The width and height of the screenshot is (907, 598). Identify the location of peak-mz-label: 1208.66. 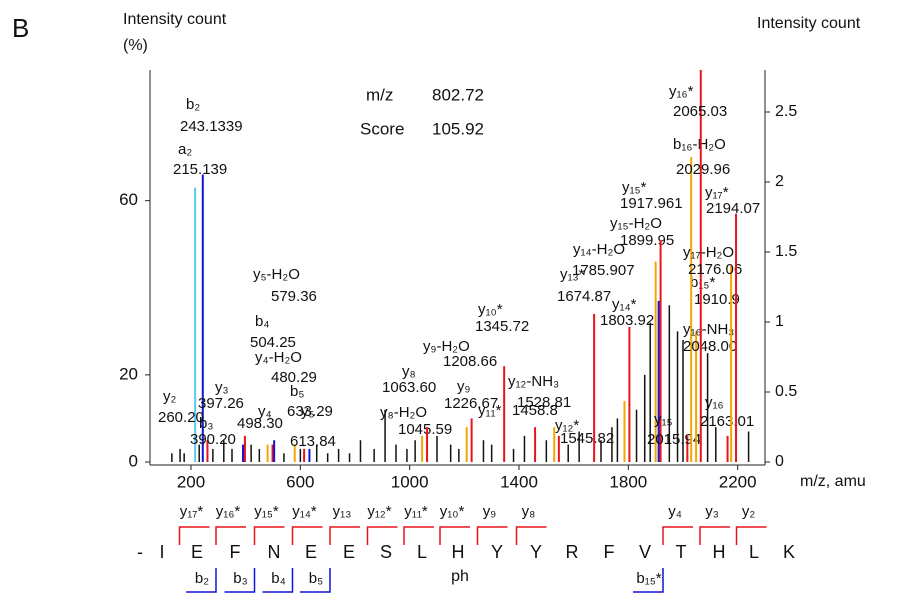
(470, 361).